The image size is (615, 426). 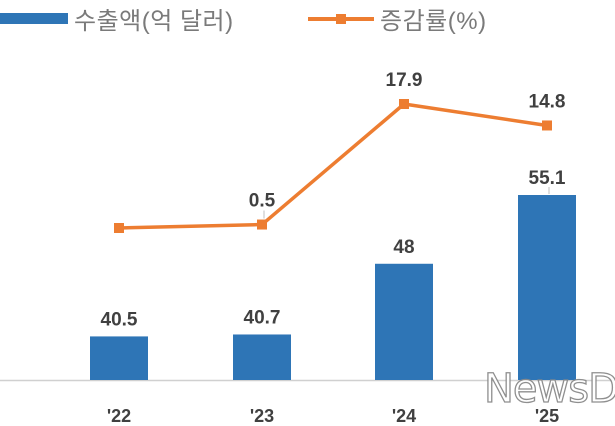 What do you see at coordinates (341, 19) in the screenshot?
I see `legend-line-swatch` at bounding box center [341, 19].